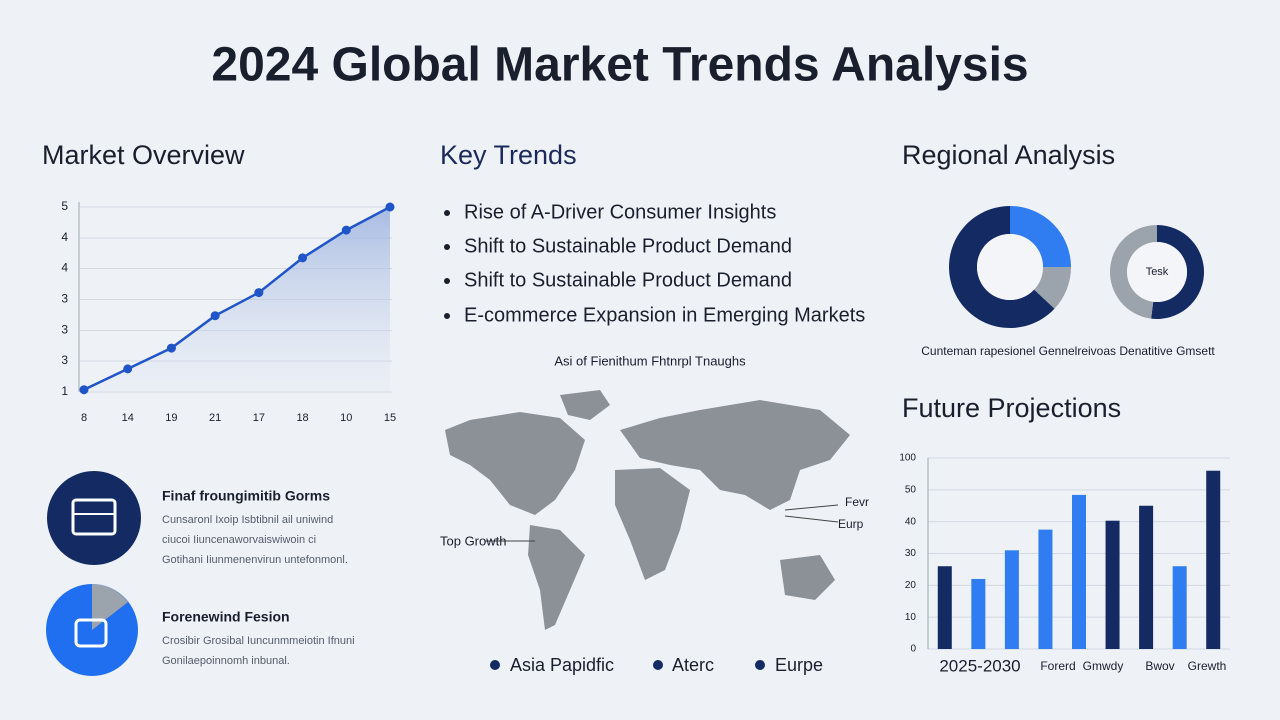  What do you see at coordinates (650, 360) in the screenshot?
I see `map-caption: Asi of Fienithum Fhtnrpl Tnaughs` at bounding box center [650, 360].